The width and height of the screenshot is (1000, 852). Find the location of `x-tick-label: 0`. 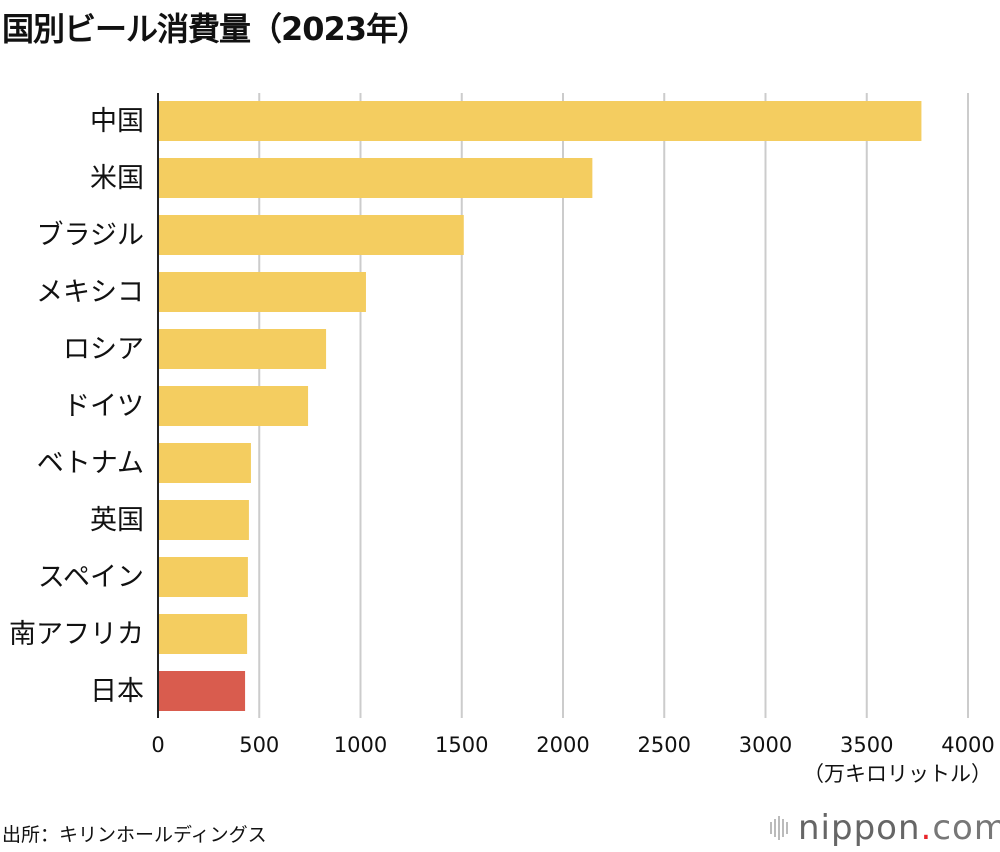

x-tick-label: 0 is located at coordinates (157, 745).